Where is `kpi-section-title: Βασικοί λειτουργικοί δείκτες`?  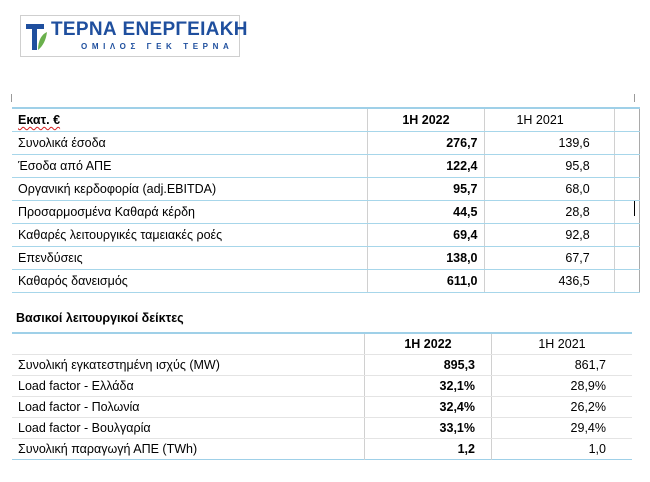
kpi-section-title: Βασικοί λειτουργικοί δείκτες is located at coordinates (100, 318).